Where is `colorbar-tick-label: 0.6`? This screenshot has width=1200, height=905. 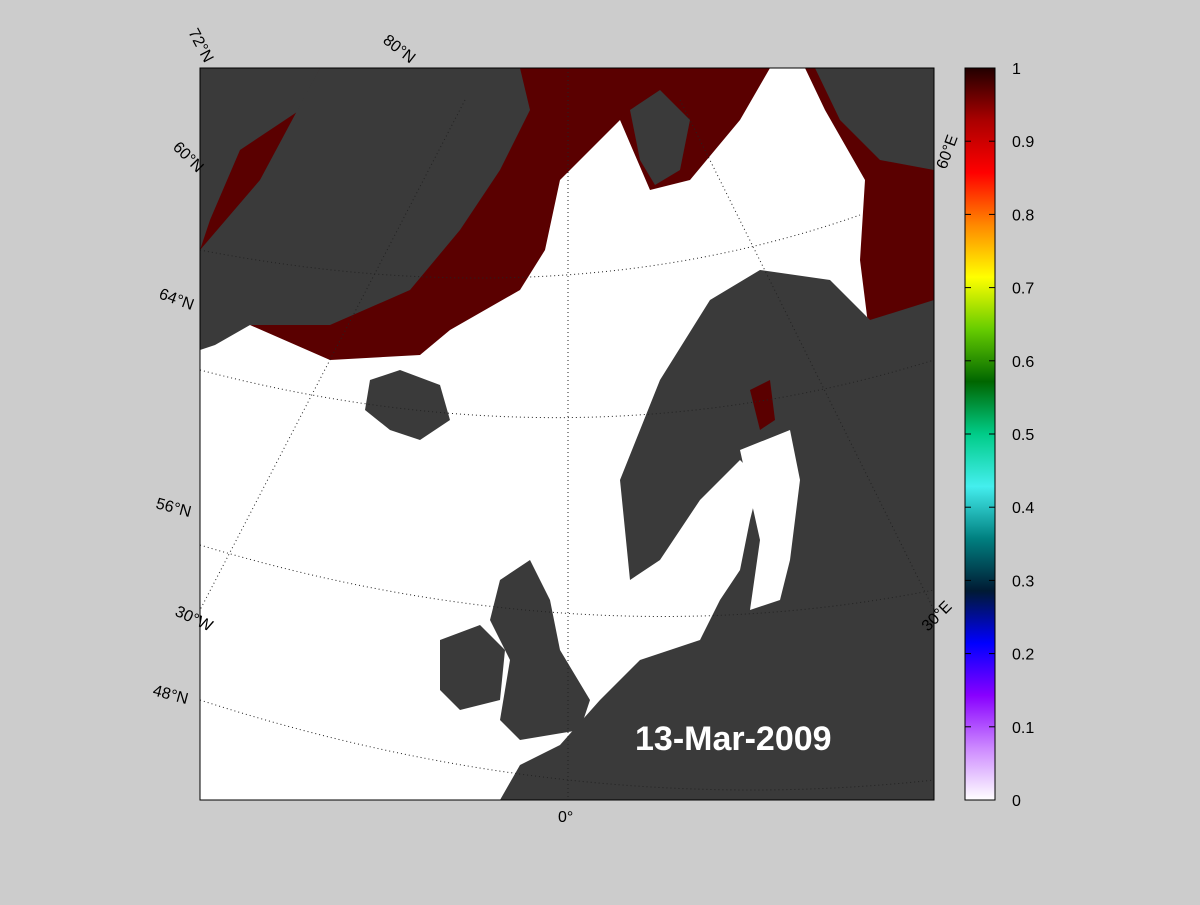
colorbar-tick-label: 0.6 is located at coordinates (1023, 362).